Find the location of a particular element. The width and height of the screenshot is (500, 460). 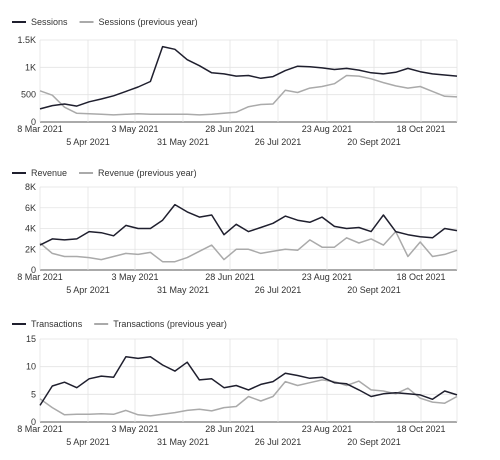

y-tick-label: 10 is located at coordinates (31, 367).